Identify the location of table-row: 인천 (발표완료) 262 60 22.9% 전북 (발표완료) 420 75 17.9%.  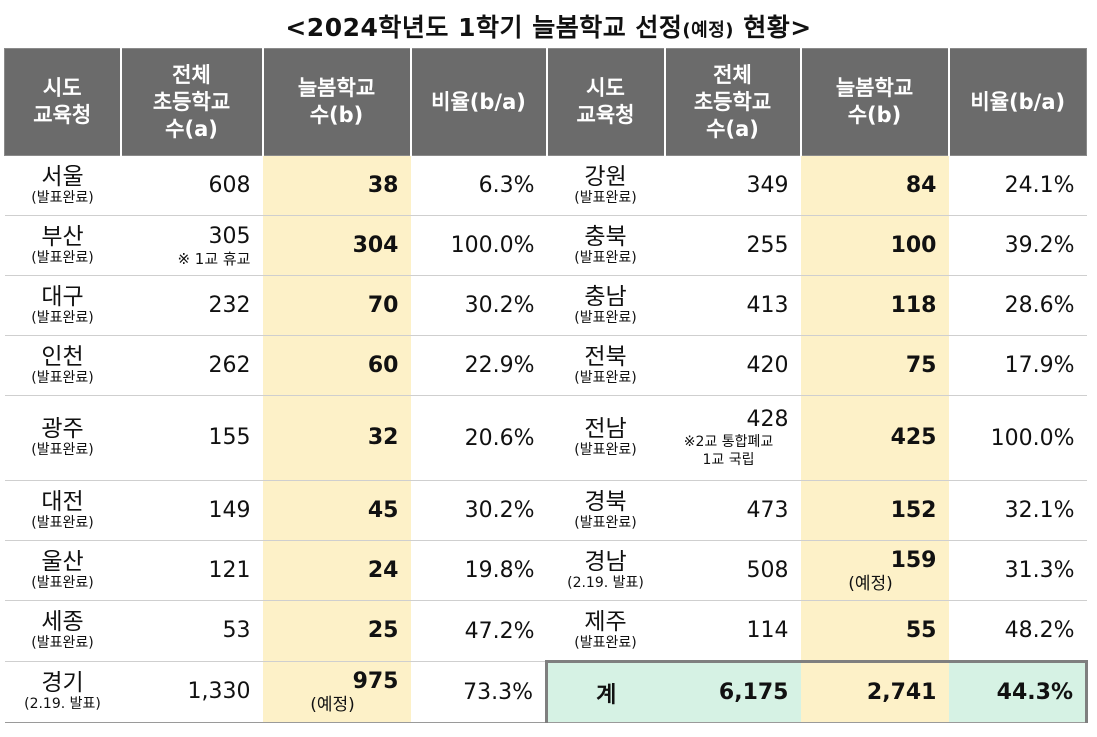
(545, 365).